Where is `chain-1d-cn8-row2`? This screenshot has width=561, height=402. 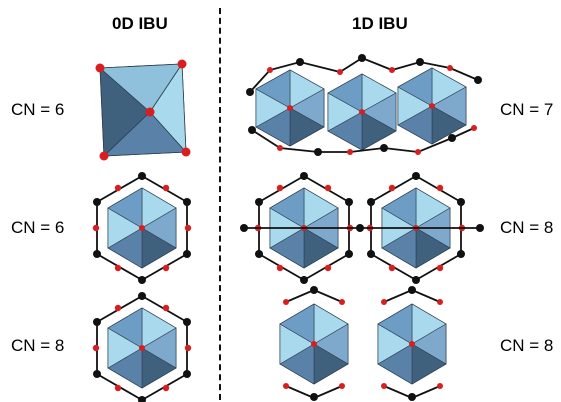 chain-1d-cn8-row2 is located at coordinates (362, 228).